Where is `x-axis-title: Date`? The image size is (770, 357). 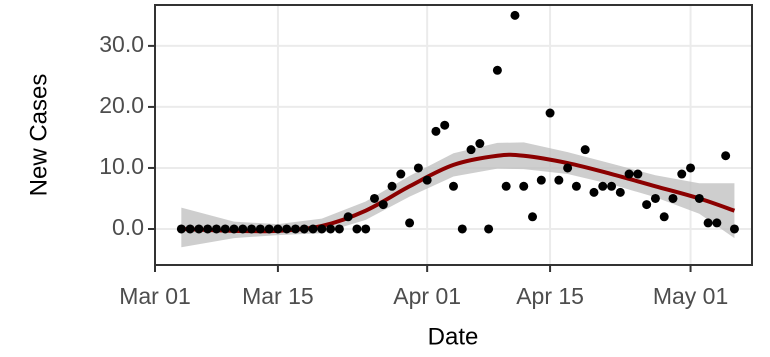 x-axis-title: Date is located at coordinates (453, 336).